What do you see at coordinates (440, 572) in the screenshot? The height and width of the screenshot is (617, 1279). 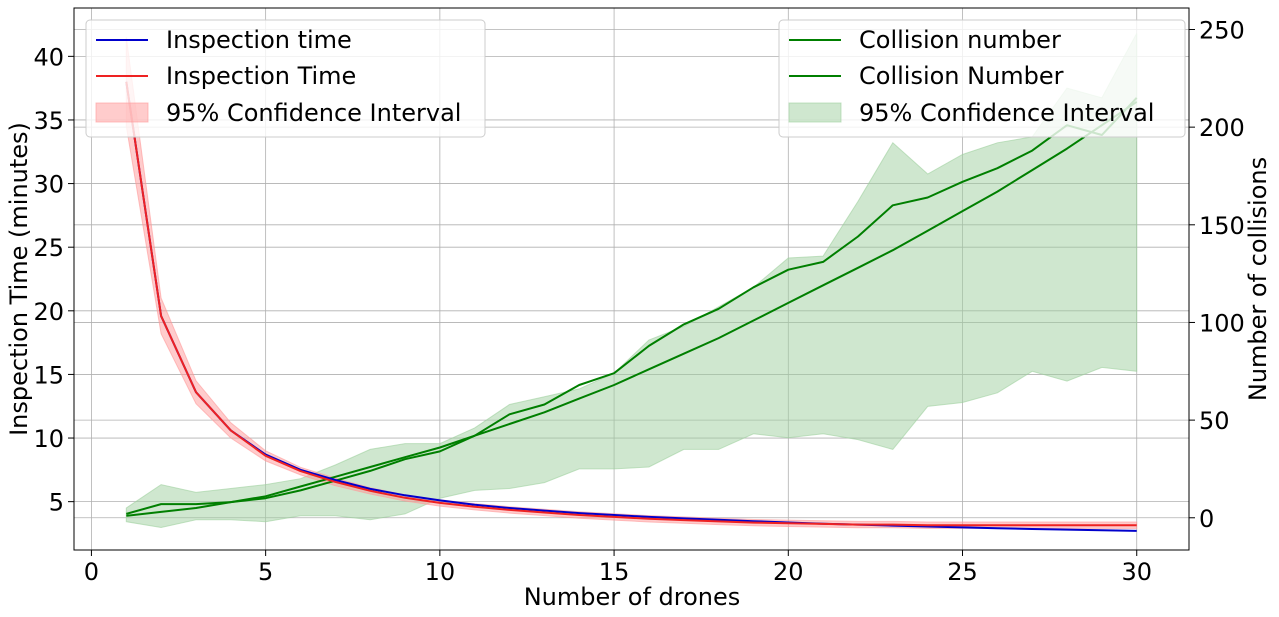 I see `x-tick-label: 10` at bounding box center [440, 572].